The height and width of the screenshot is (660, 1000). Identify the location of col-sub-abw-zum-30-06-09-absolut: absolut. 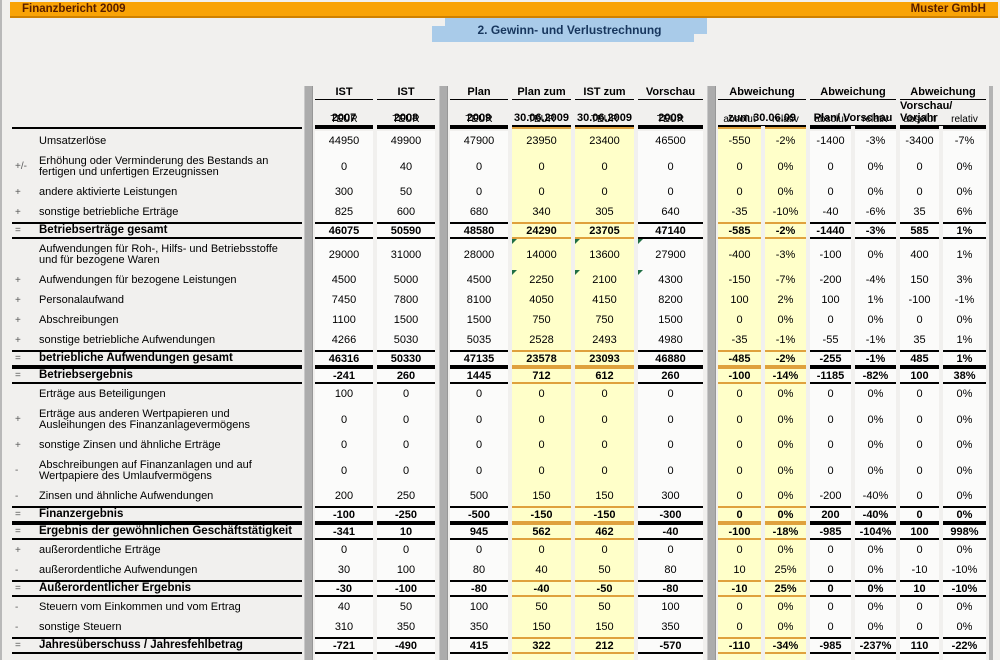
(739, 120).